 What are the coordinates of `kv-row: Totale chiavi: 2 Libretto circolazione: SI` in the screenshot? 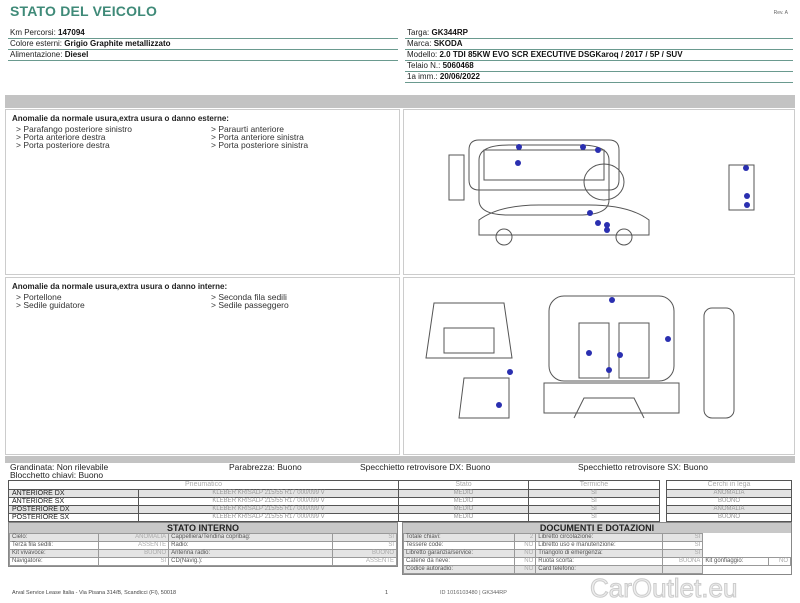 It's located at (597, 537).